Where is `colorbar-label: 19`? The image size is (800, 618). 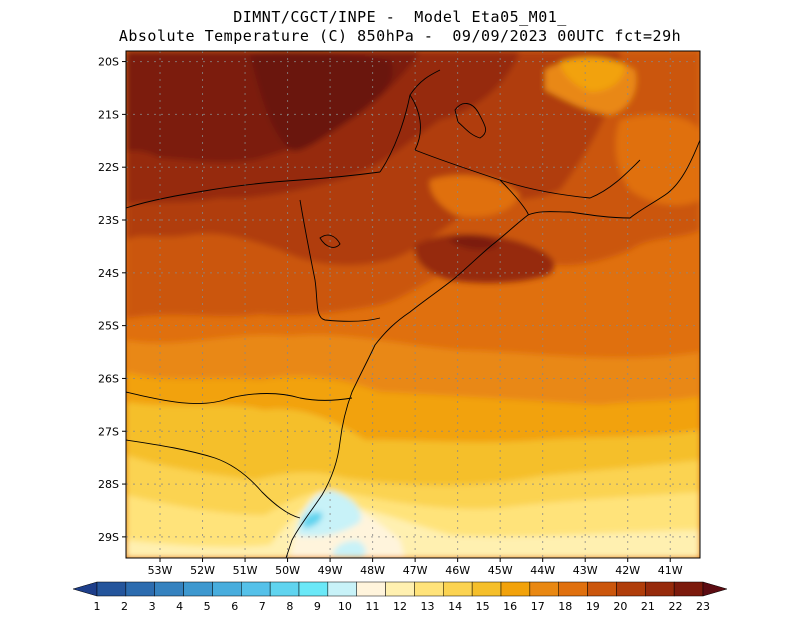
colorbar-label: 19 is located at coordinates (593, 606).